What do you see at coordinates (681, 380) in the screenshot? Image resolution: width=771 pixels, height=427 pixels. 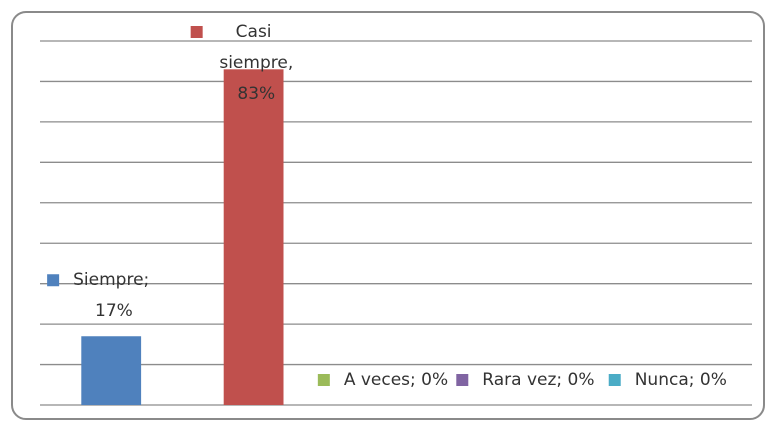 I see `data-label: Nunca; 0%` at bounding box center [681, 380].